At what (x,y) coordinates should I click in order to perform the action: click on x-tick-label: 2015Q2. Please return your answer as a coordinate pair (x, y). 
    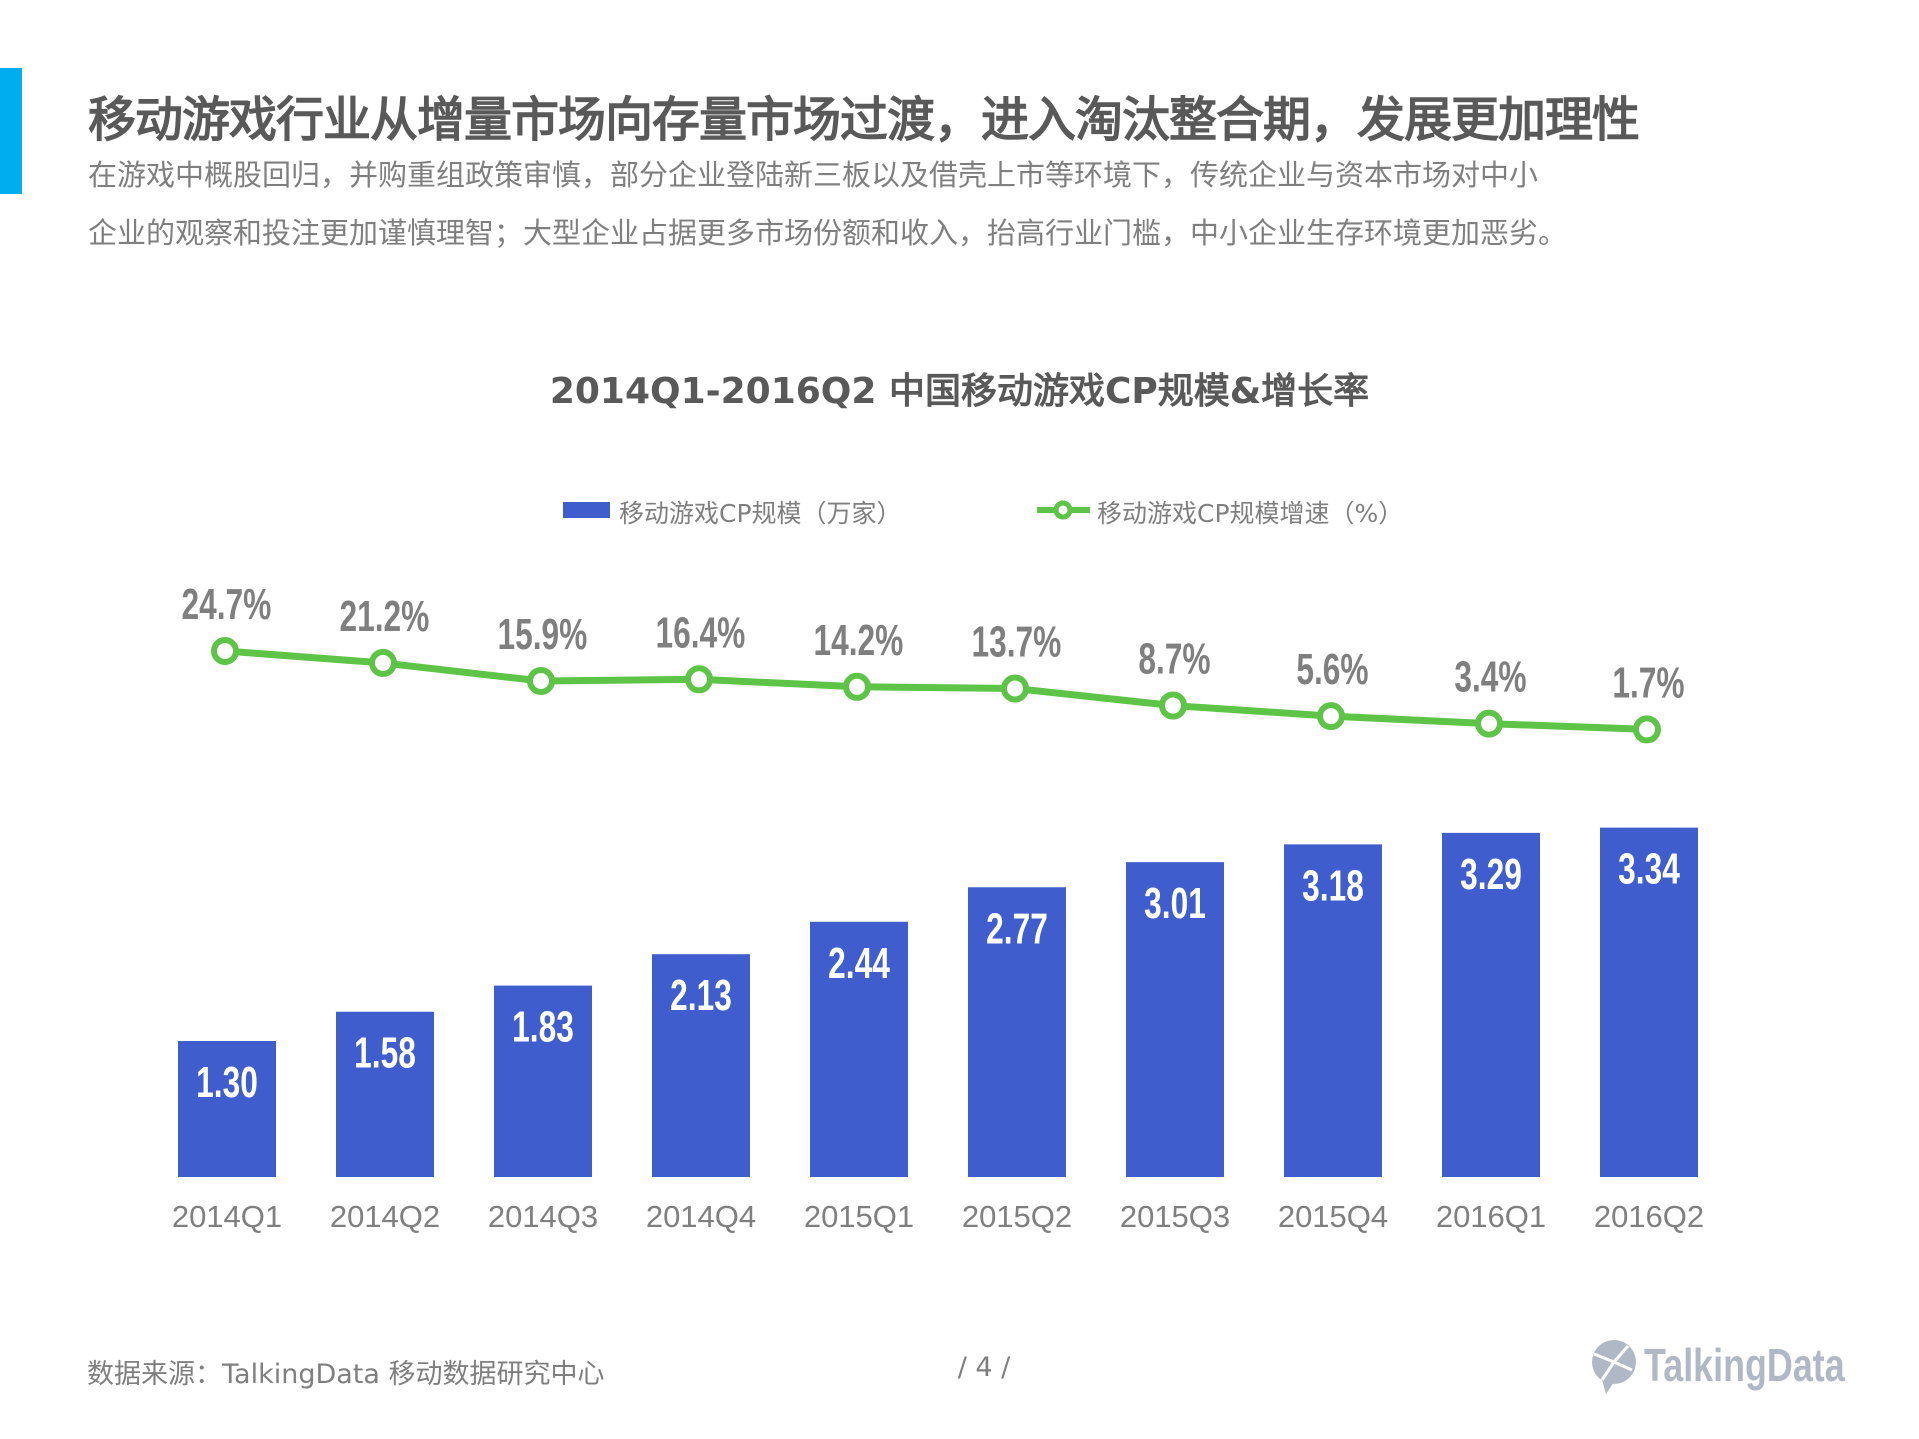
    Looking at the image, I should click on (1017, 1216).